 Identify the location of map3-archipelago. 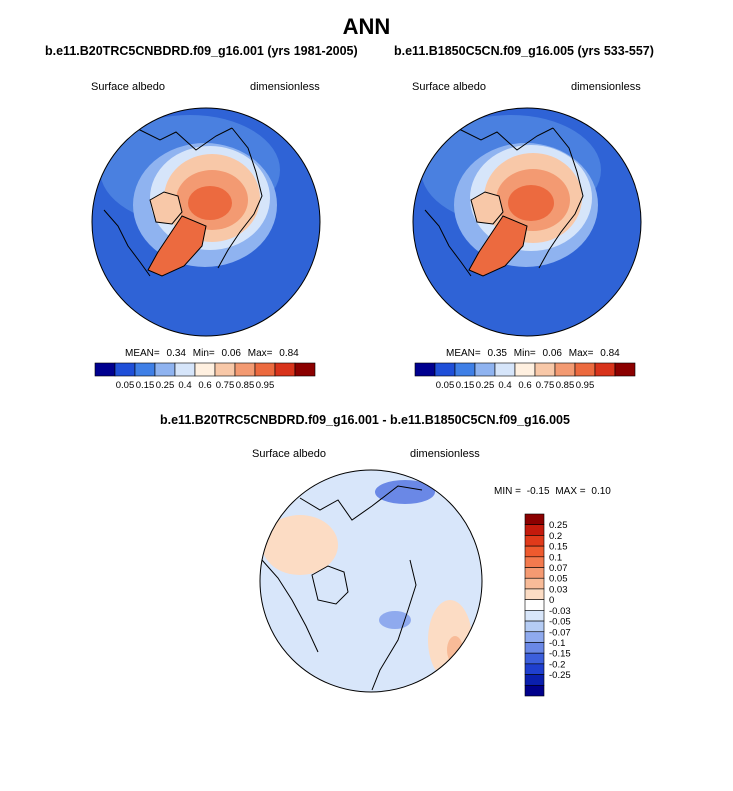
(330, 585).